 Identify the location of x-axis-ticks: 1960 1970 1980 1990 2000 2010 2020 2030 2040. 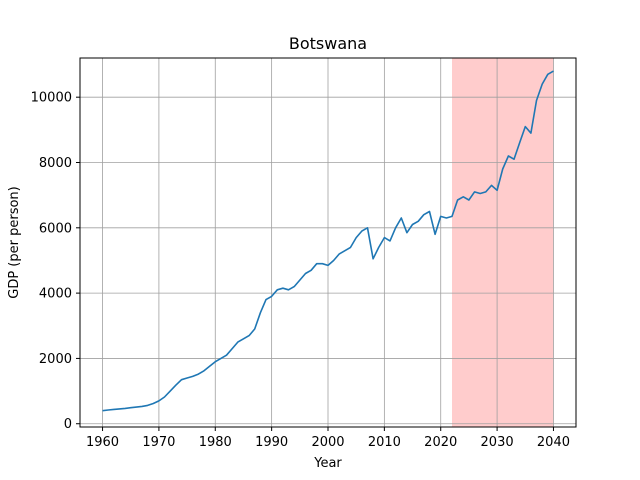
(328, 438).